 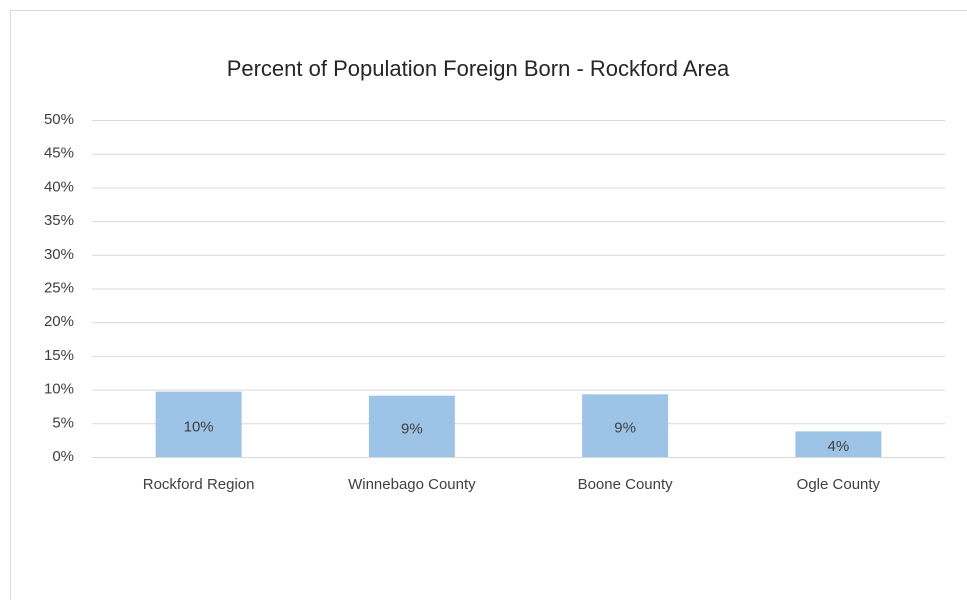 What do you see at coordinates (199, 484) in the screenshot?
I see `x-tick-label: Rockford Region` at bounding box center [199, 484].